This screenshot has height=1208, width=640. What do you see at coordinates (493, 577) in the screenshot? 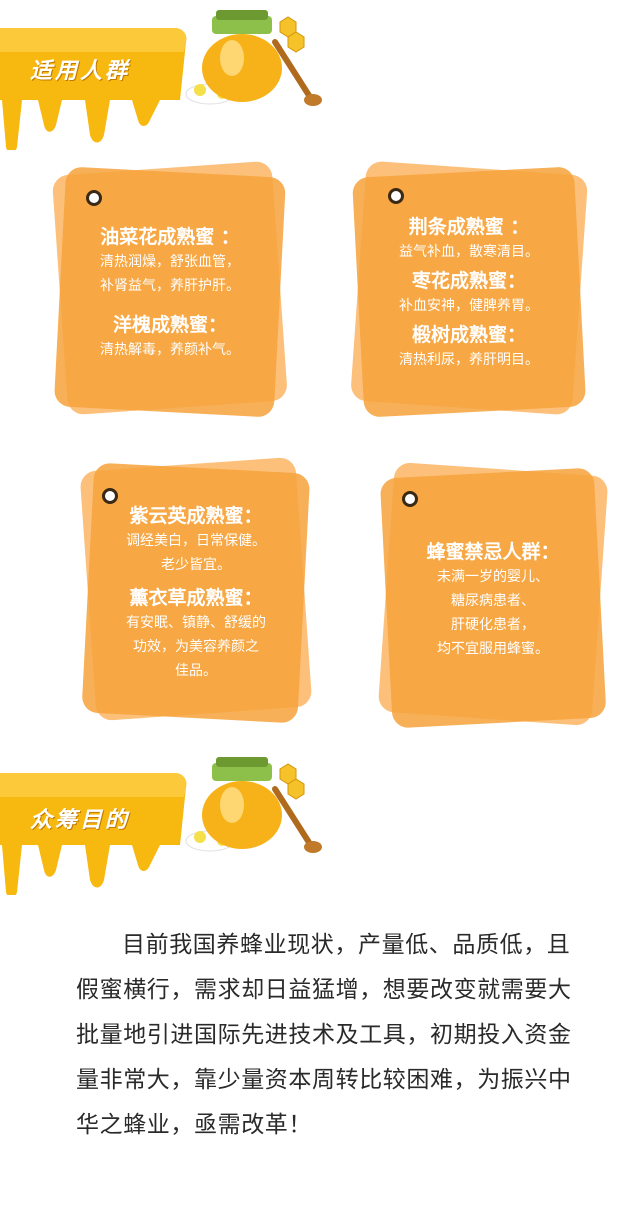
I see `card-text: 未满一岁的婴儿、` at bounding box center [493, 577].